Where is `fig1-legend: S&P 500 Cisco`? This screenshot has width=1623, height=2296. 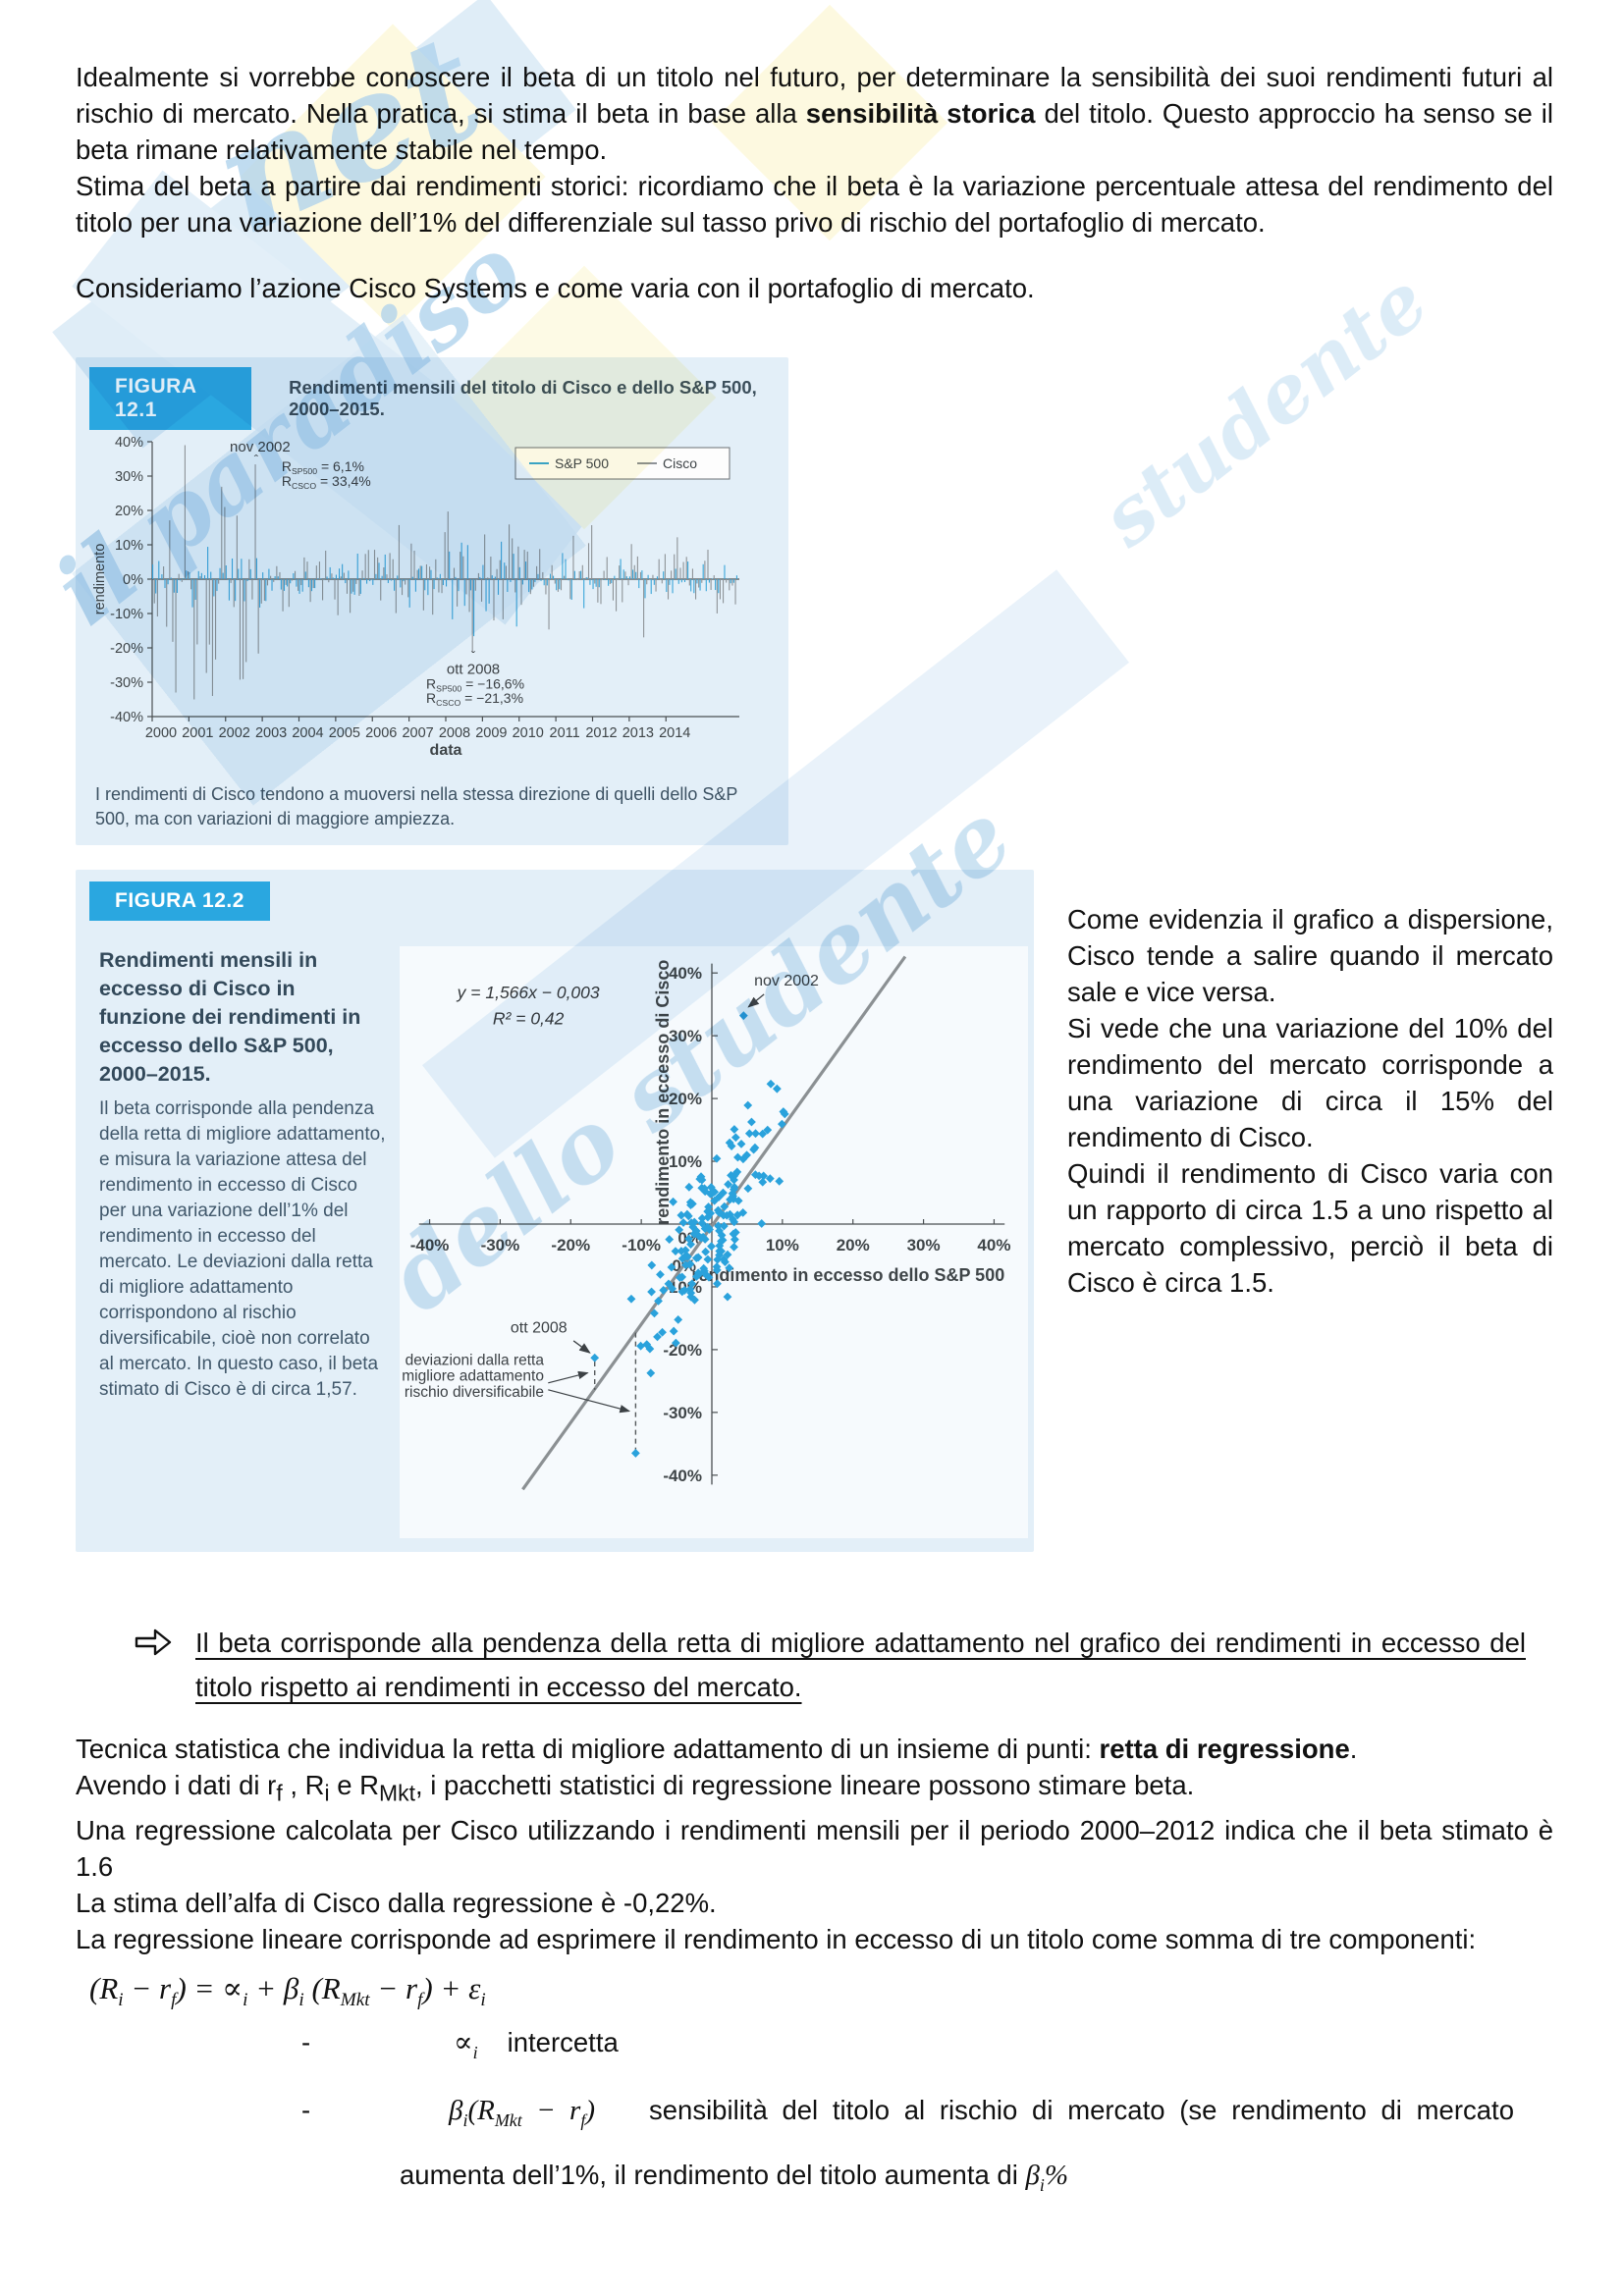 fig1-legend: S&P 500 Cisco is located at coordinates (622, 463).